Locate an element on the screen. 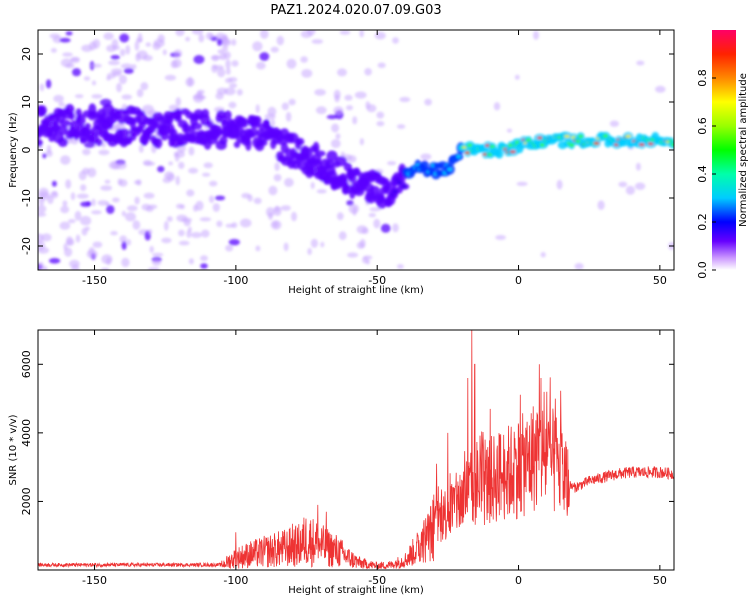 This screenshot has height=600, width=750. spectrogram-ylabel: Frequency (Hz) is located at coordinates (13, 150).